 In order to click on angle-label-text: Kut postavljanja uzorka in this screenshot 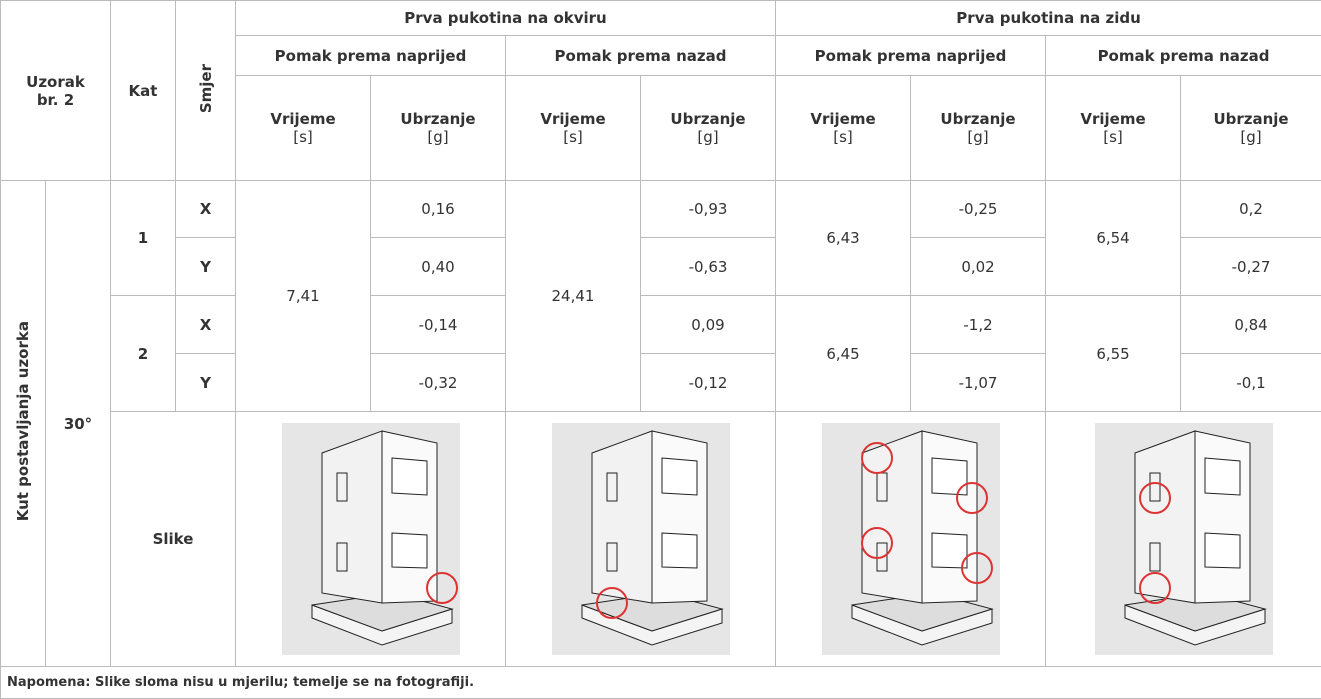, I will do `click(23, 421)`.